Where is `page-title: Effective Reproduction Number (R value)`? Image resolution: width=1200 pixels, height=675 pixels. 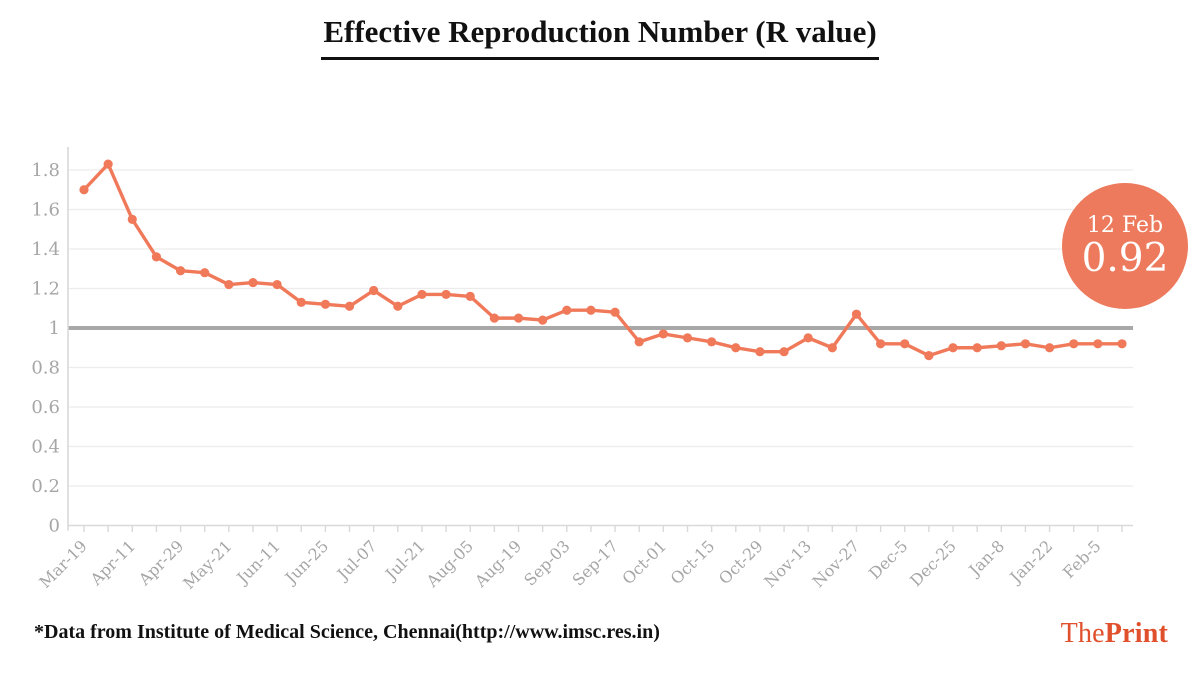 page-title: Effective Reproduction Number (R value) is located at coordinates (600, 37).